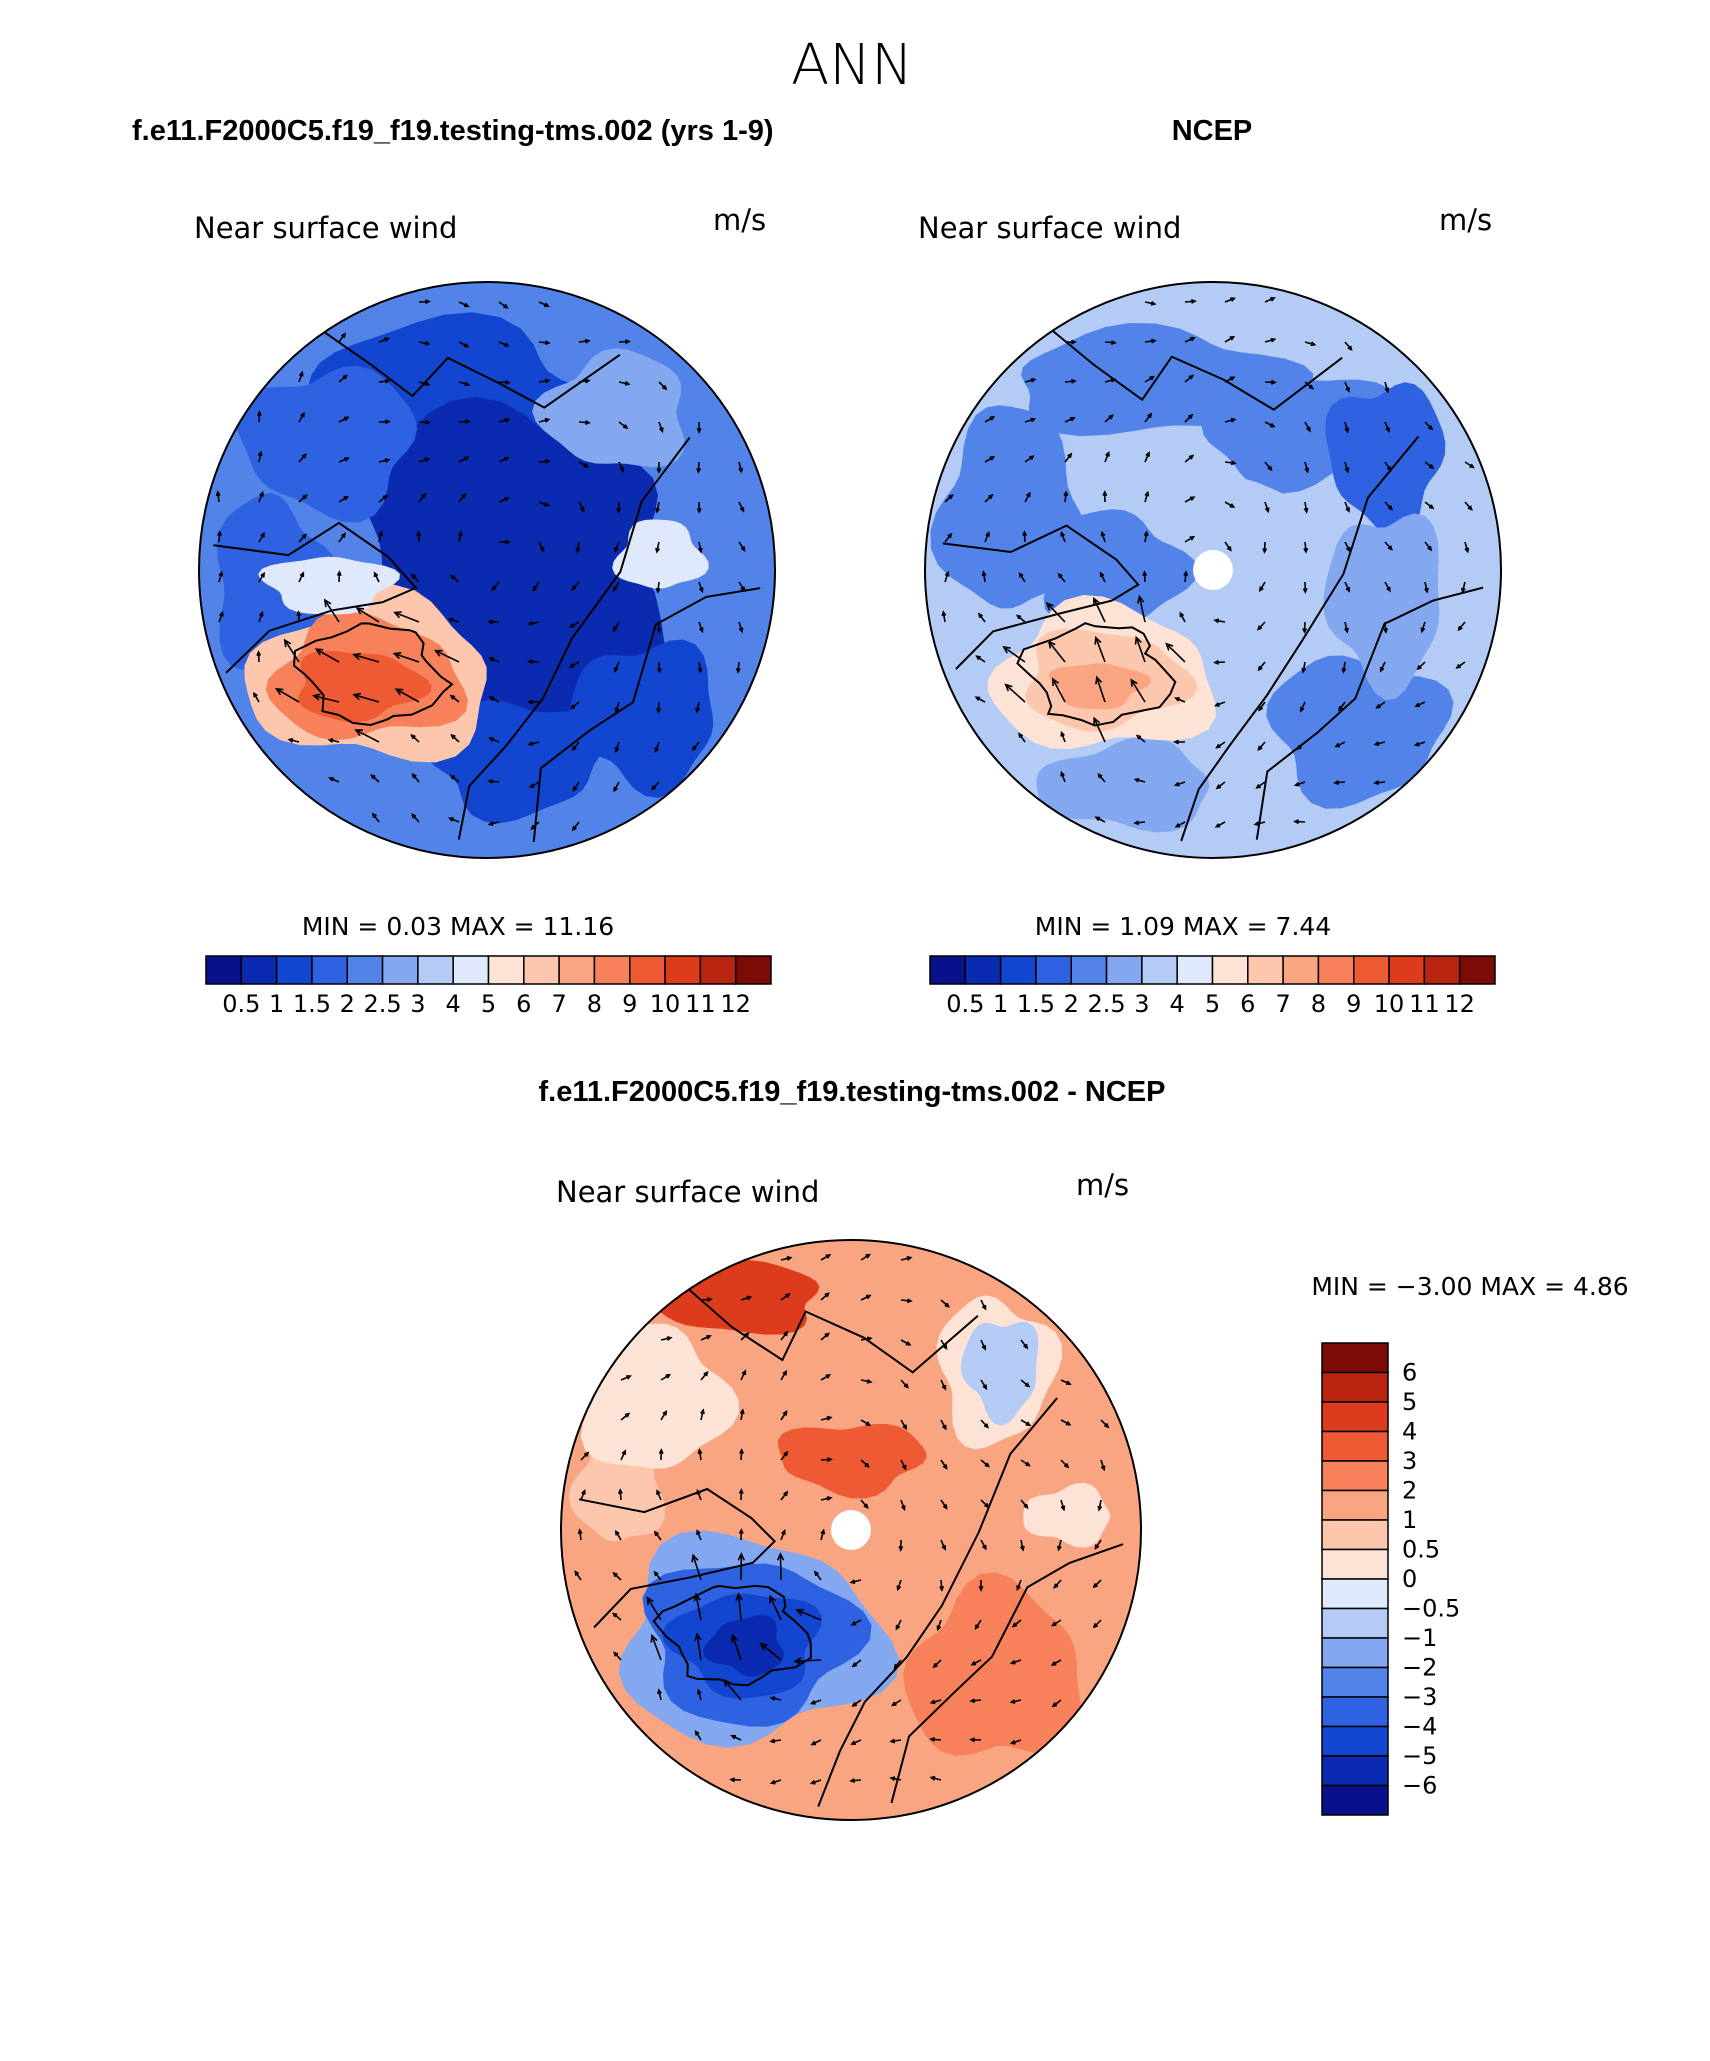  Describe the element at coordinates (1389, 1004) in the screenshot. I see `colorbar-tick-label: 10` at that location.